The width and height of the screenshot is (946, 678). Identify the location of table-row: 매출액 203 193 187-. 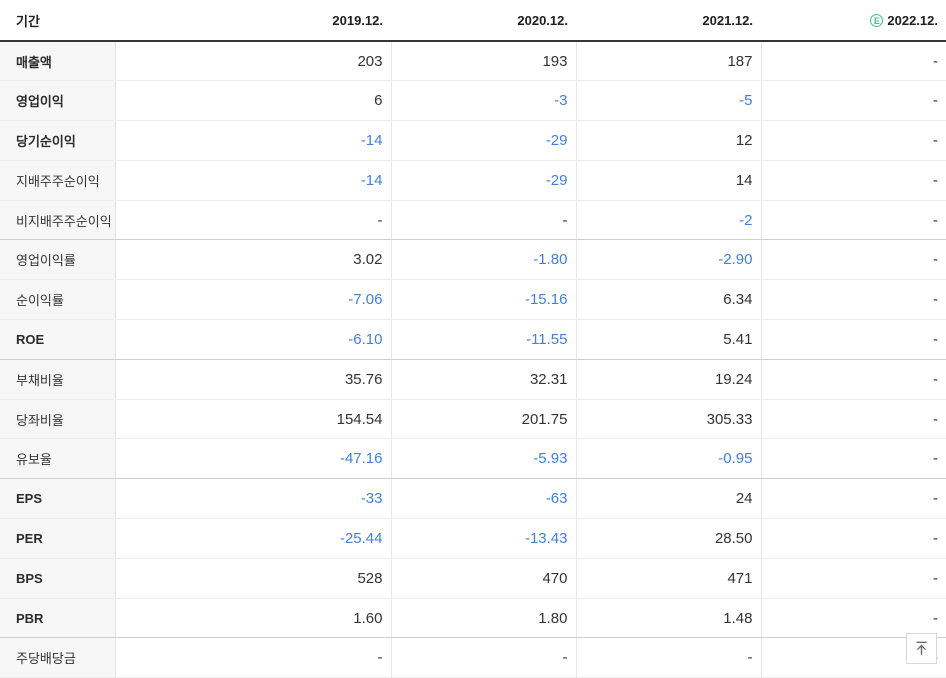
(473, 61).